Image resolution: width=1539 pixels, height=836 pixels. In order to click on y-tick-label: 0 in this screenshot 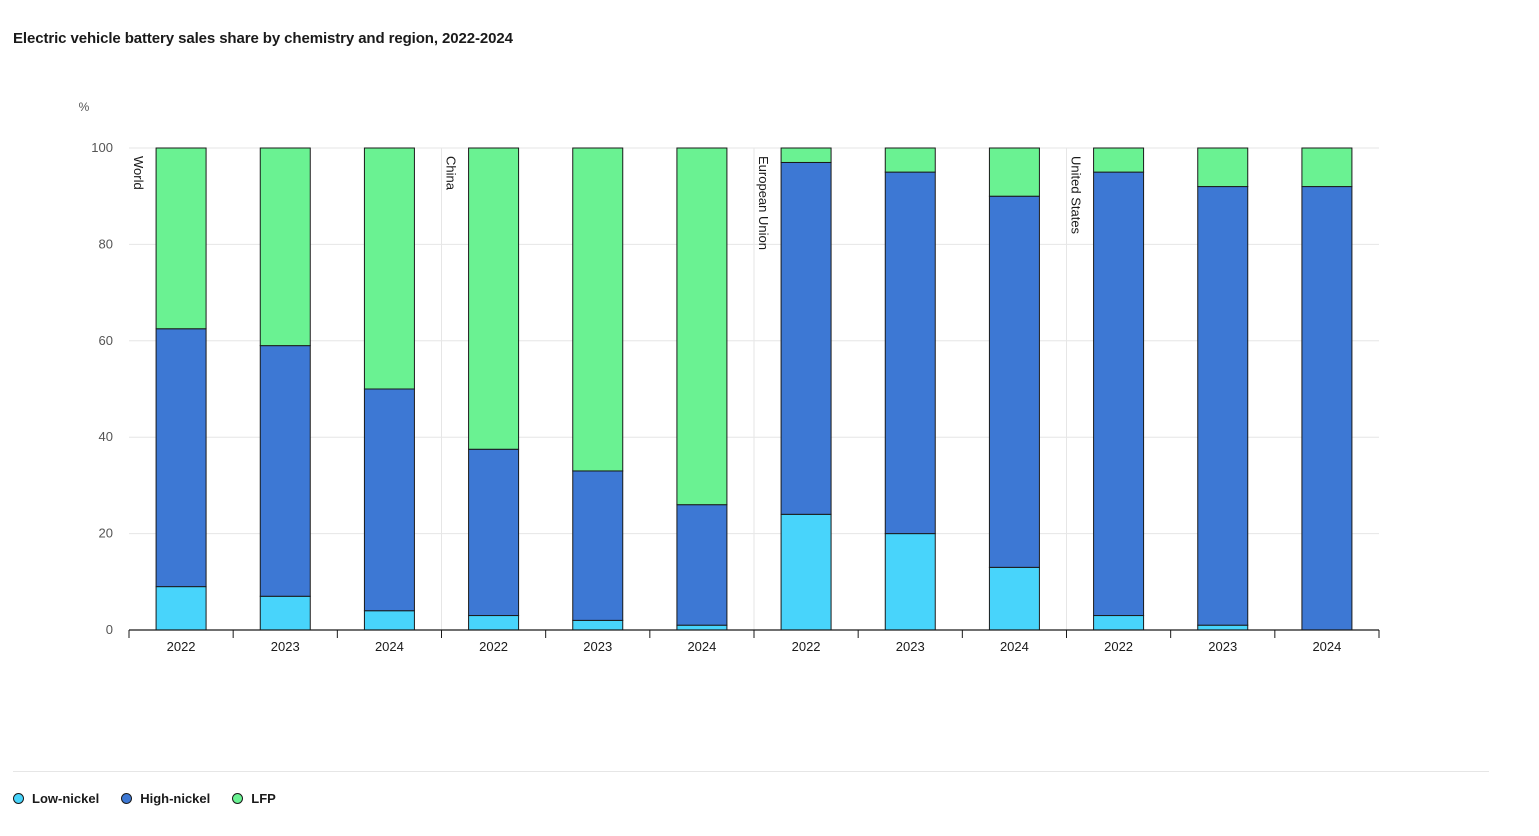, I will do `click(109, 629)`.